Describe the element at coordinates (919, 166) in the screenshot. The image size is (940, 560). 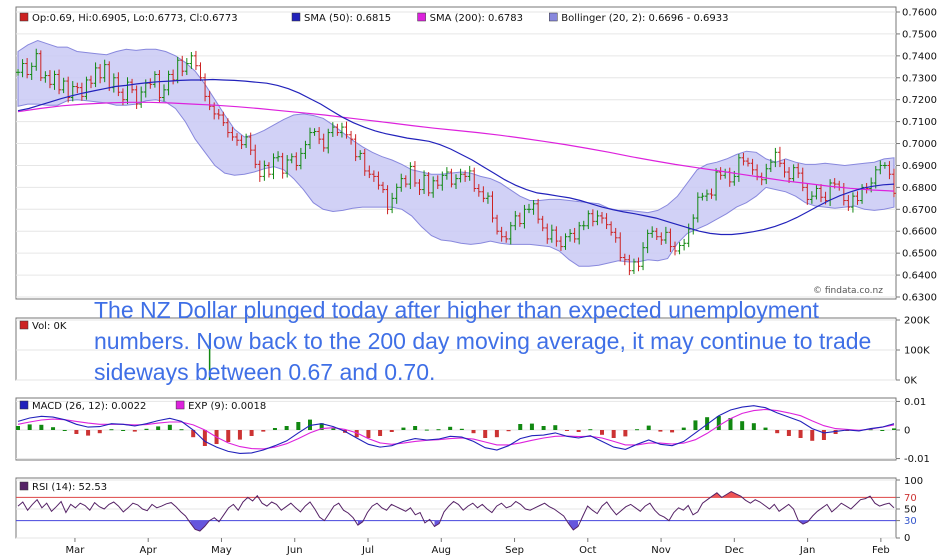
I see `price-tick-label: 0.6900` at that location.